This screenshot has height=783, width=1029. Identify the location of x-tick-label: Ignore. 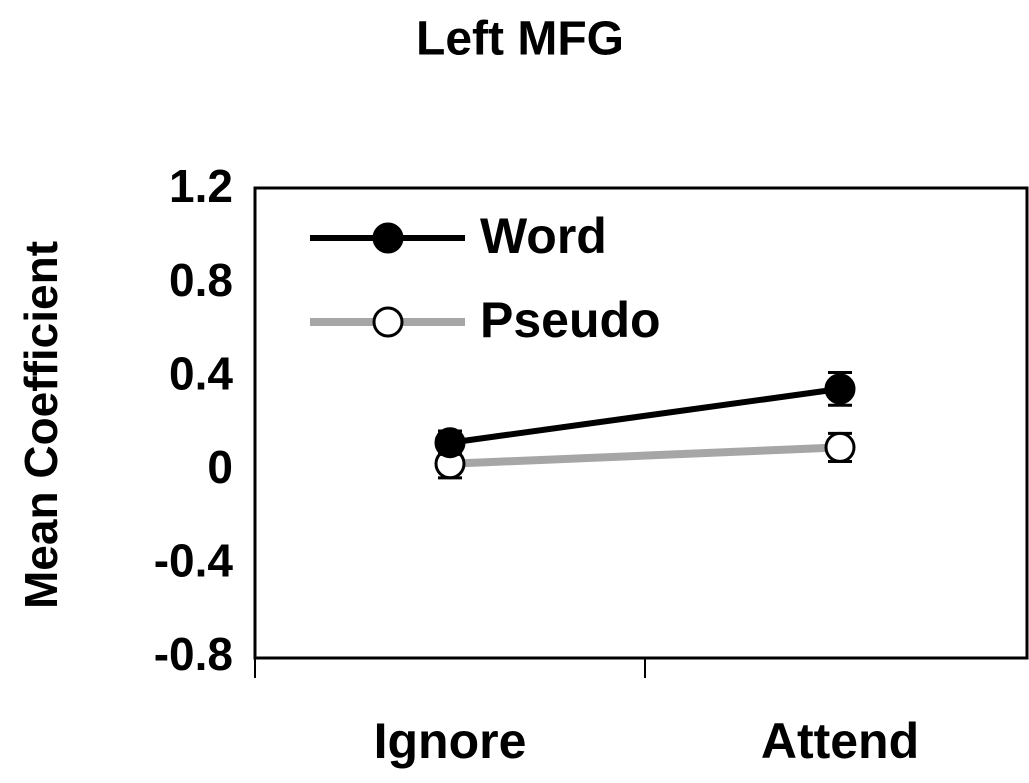
(450, 741).